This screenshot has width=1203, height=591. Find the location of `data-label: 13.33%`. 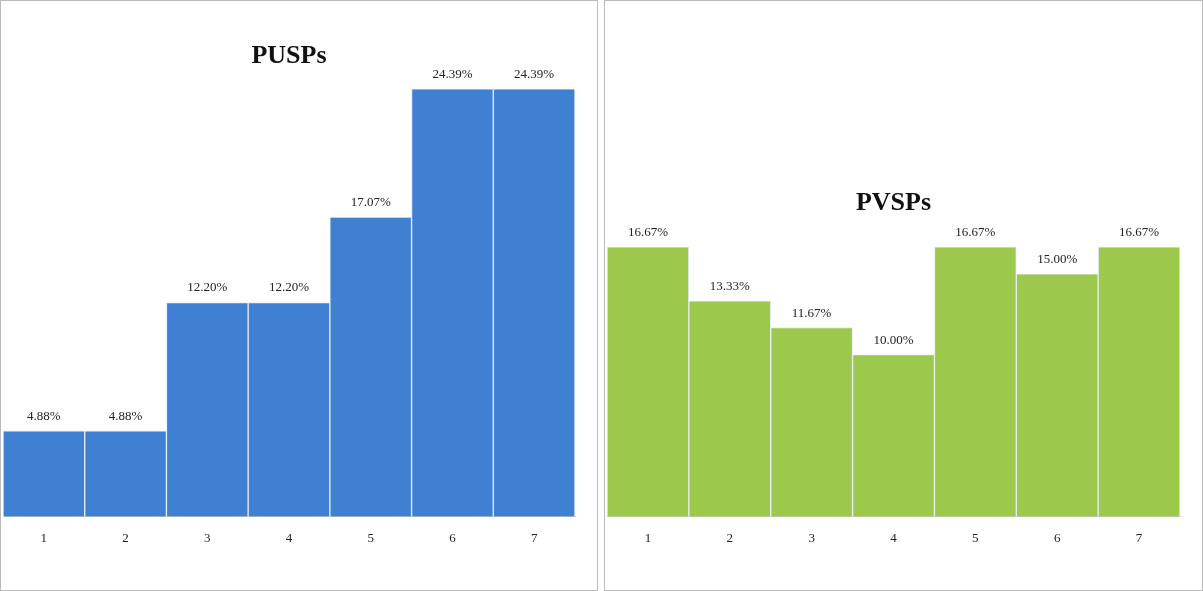

data-label: 13.33% is located at coordinates (729, 285).